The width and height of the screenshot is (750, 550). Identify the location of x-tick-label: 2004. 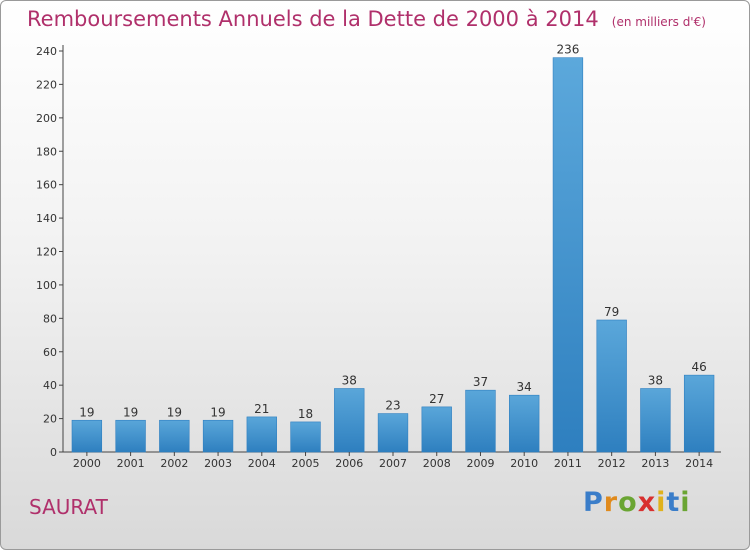
(262, 463).